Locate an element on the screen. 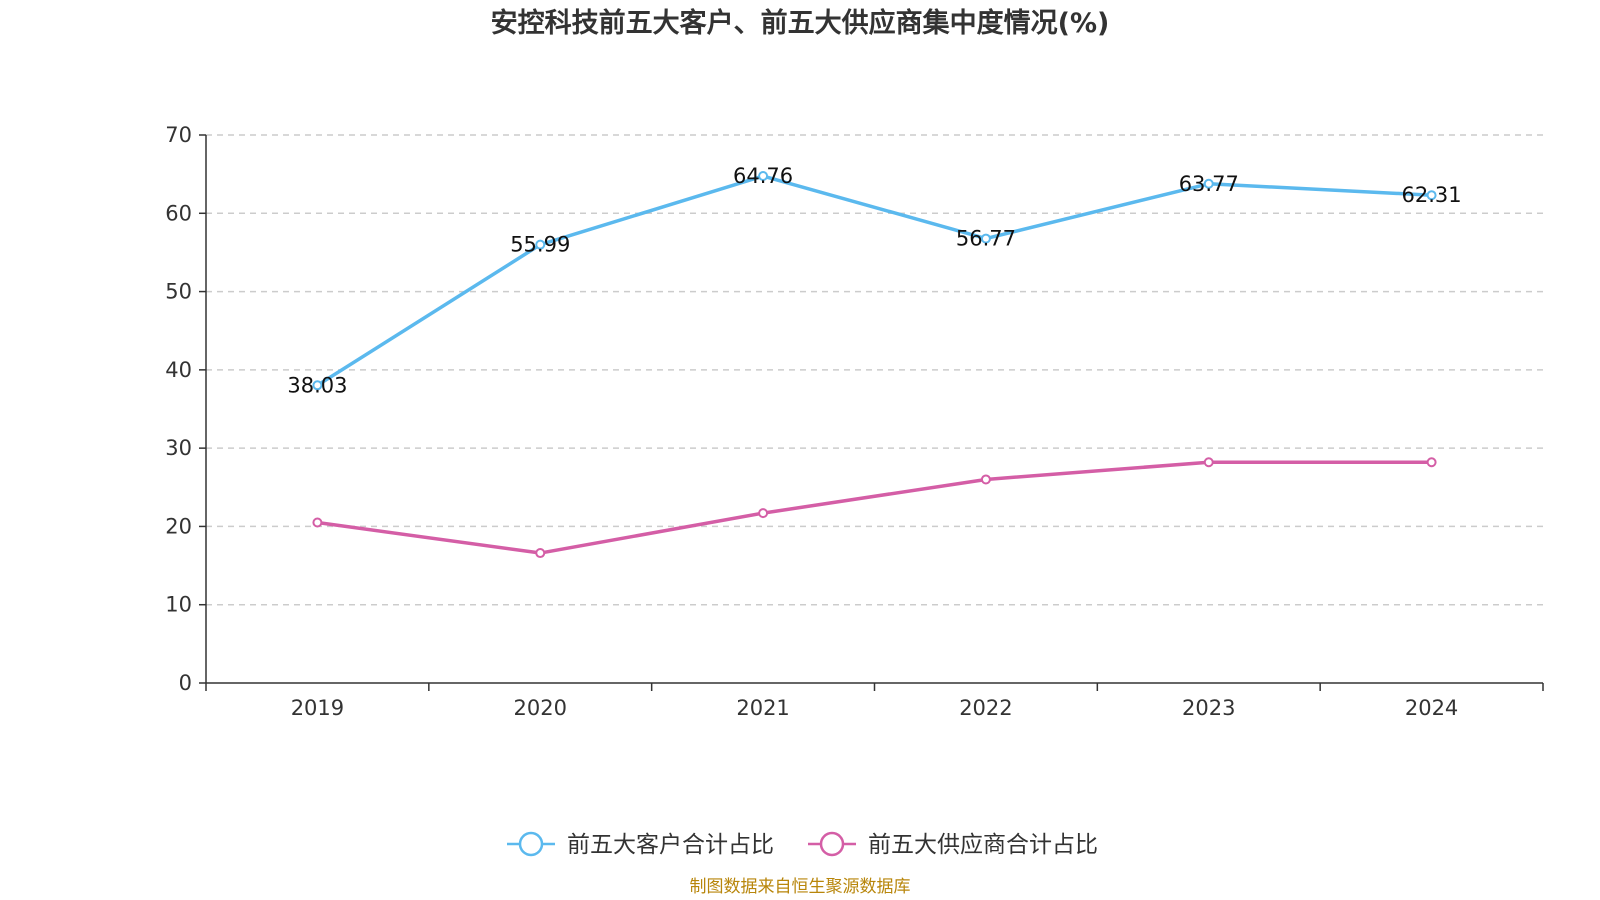 Image resolution: width=1600 pixels, height=900 pixels. legend-item-2: 前五大供应商合计占比 is located at coordinates (953, 844).